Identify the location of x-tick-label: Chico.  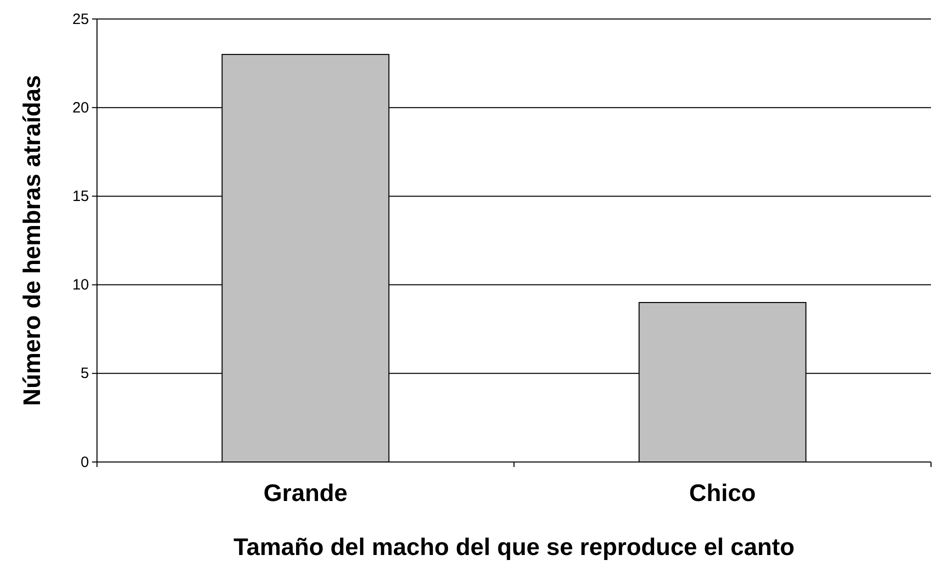
(722, 493).